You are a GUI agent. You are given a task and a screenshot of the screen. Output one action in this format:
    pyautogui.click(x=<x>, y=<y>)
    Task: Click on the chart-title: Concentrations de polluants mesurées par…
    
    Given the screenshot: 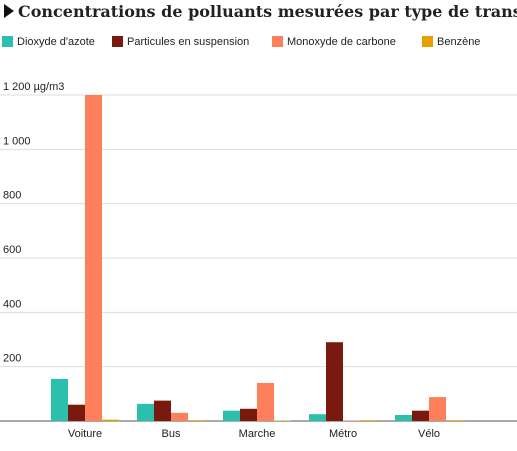 What is the action you would take?
    pyautogui.click(x=267, y=11)
    